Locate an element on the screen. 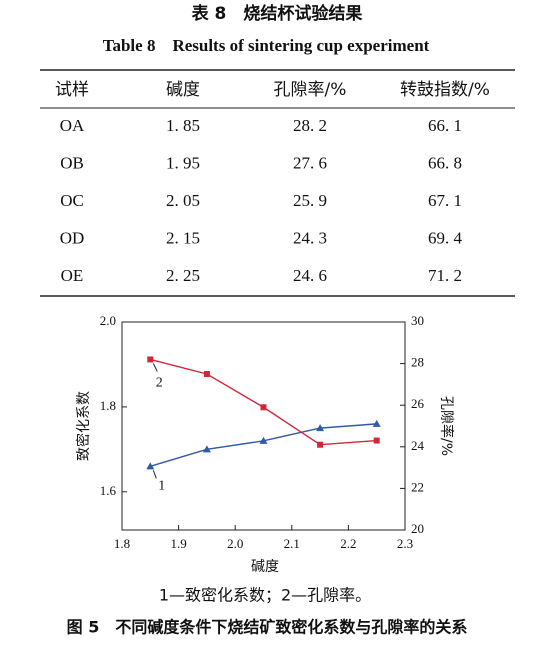 Image resolution: width=554 pixels, height=654 pixels. y-tick-label: 1.8 is located at coordinates (108, 405).